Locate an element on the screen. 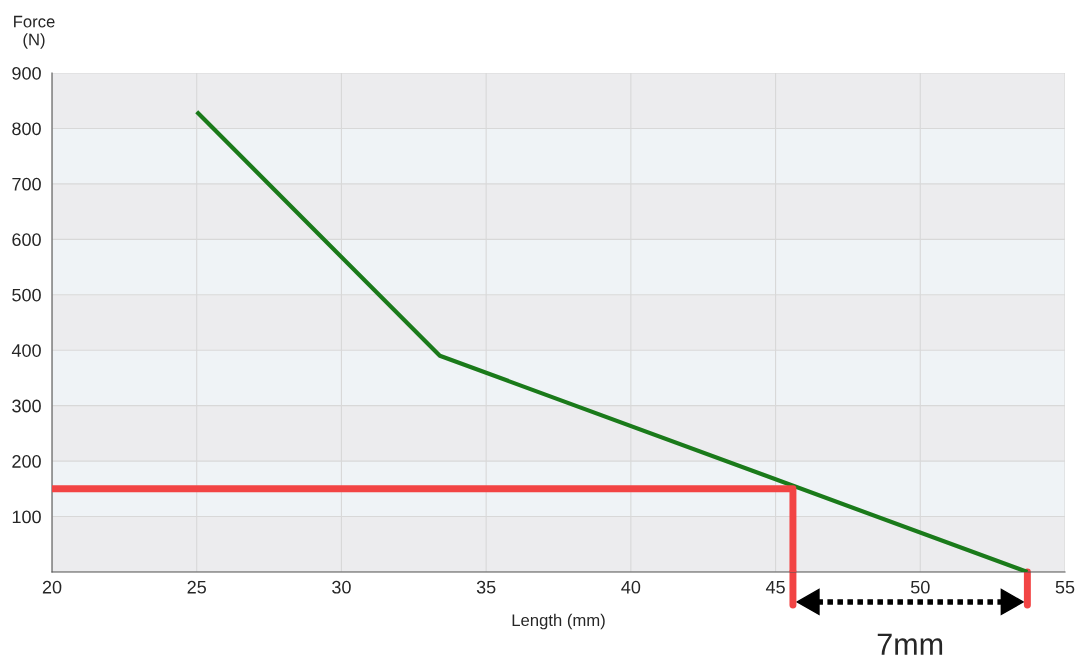  y-tick-label: 700 is located at coordinates (26, 184).